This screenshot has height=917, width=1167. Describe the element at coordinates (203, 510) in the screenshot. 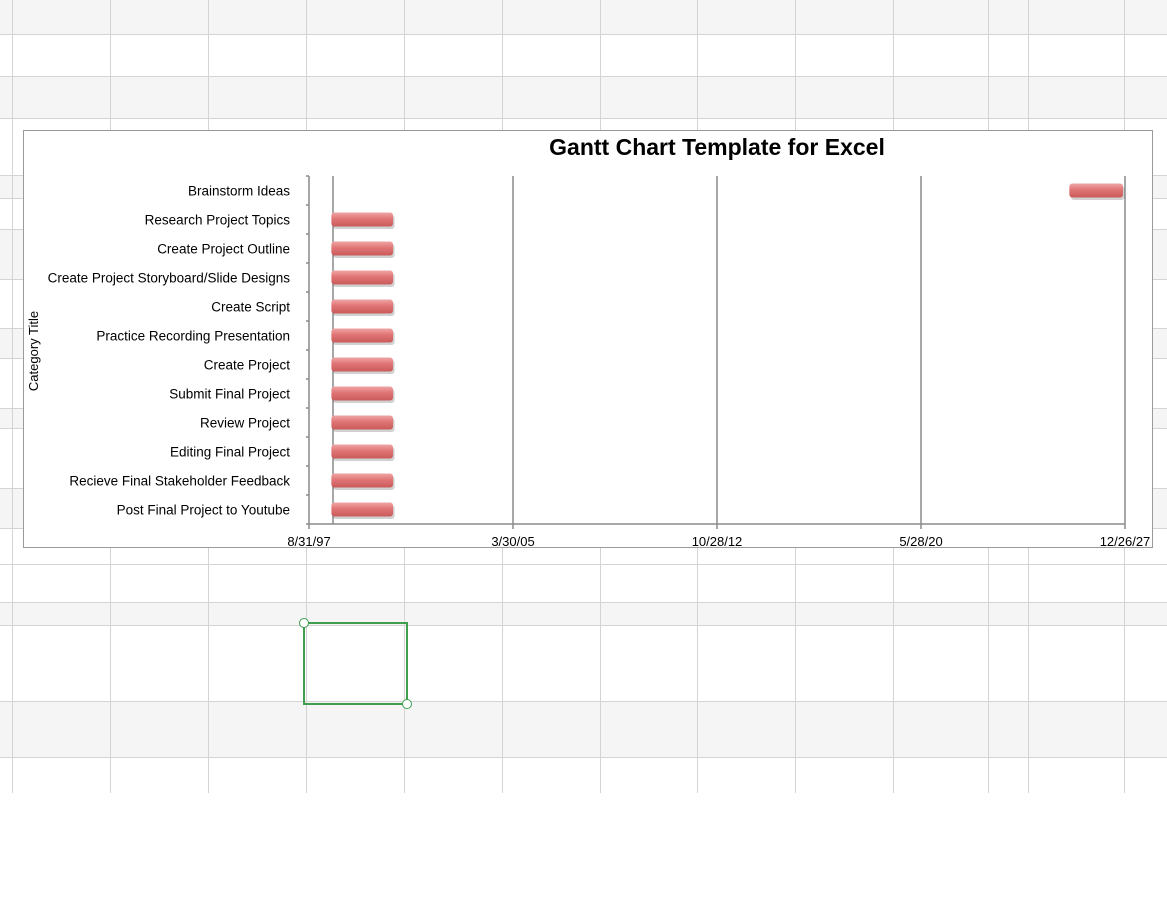

I see `category-label: Post Final Project to Youtube` at that location.